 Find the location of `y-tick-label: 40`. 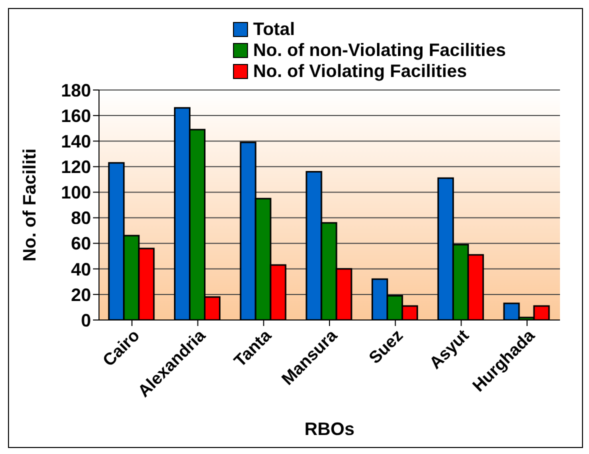

y-tick-label: 40 is located at coordinates (80, 269).